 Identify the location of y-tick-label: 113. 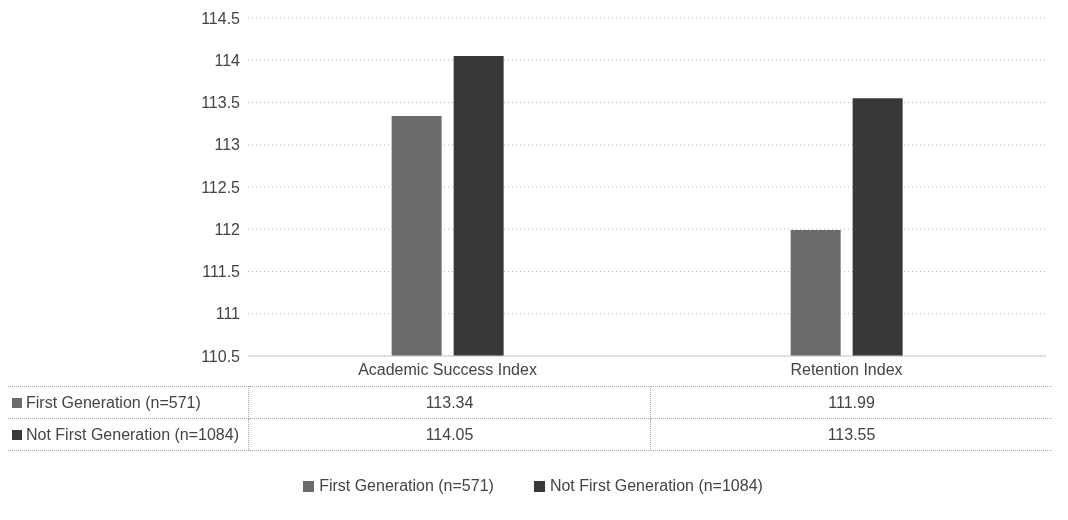
(227, 145).